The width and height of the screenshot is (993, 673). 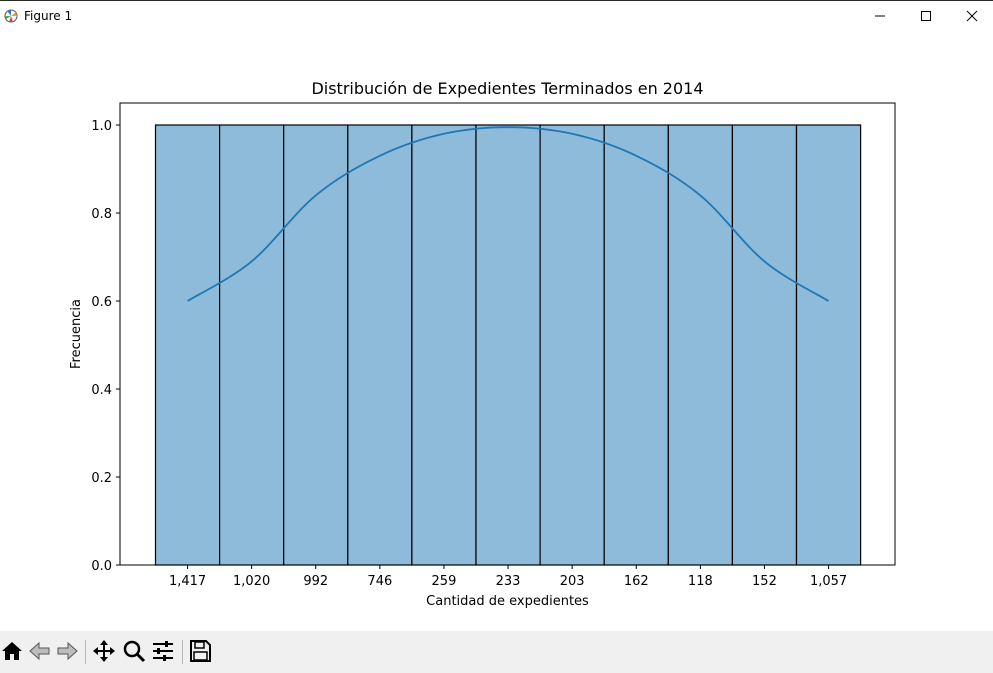 I want to click on x-tick-label: 162, so click(x=636, y=581).